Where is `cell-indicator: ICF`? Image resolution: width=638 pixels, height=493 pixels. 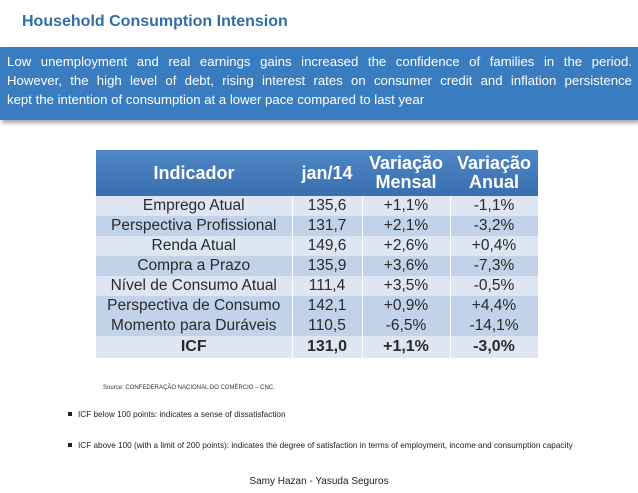
cell-indicator: ICF is located at coordinates (194, 347).